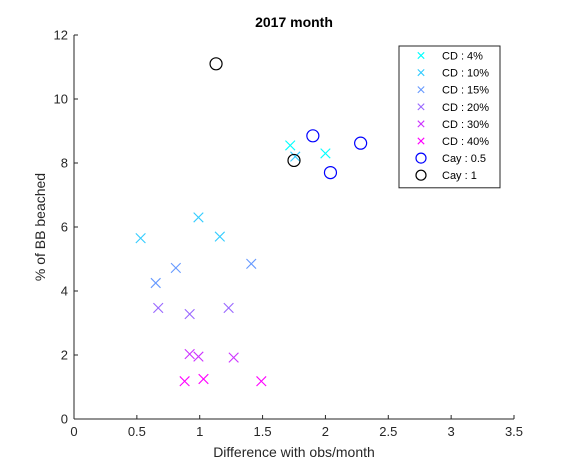 The height and width of the screenshot is (471, 568). What do you see at coordinates (465, 74) in the screenshot?
I see `legend-label: CD : 10%` at bounding box center [465, 74].